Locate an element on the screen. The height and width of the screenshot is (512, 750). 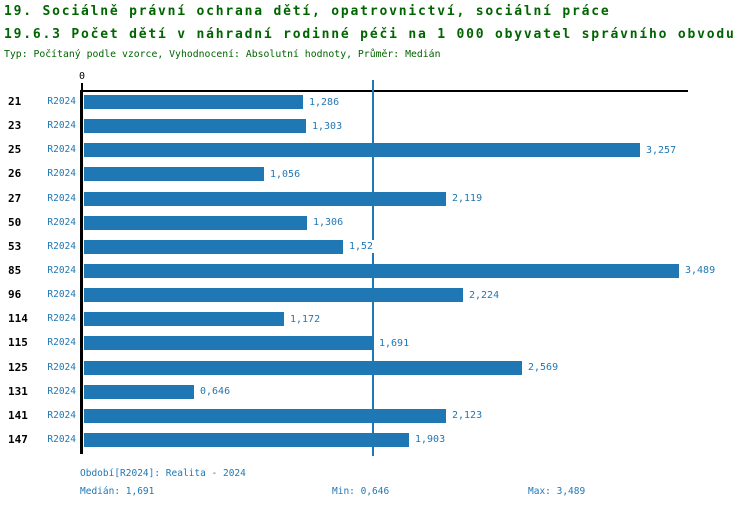
chart-row: 125 R2024 2,569 is located at coordinates (375, 367).